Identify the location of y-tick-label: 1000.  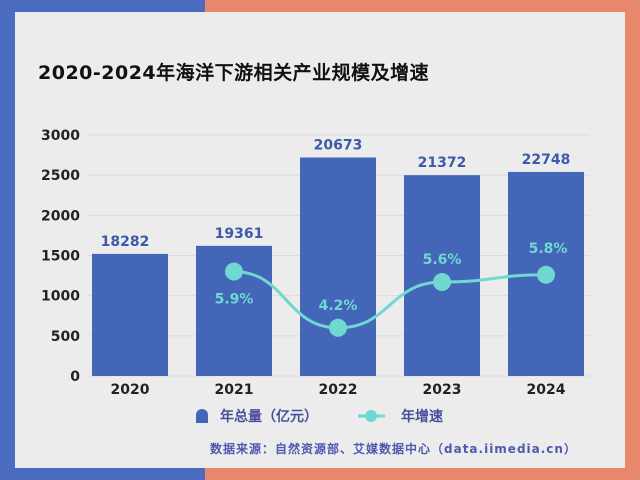
(60, 297).